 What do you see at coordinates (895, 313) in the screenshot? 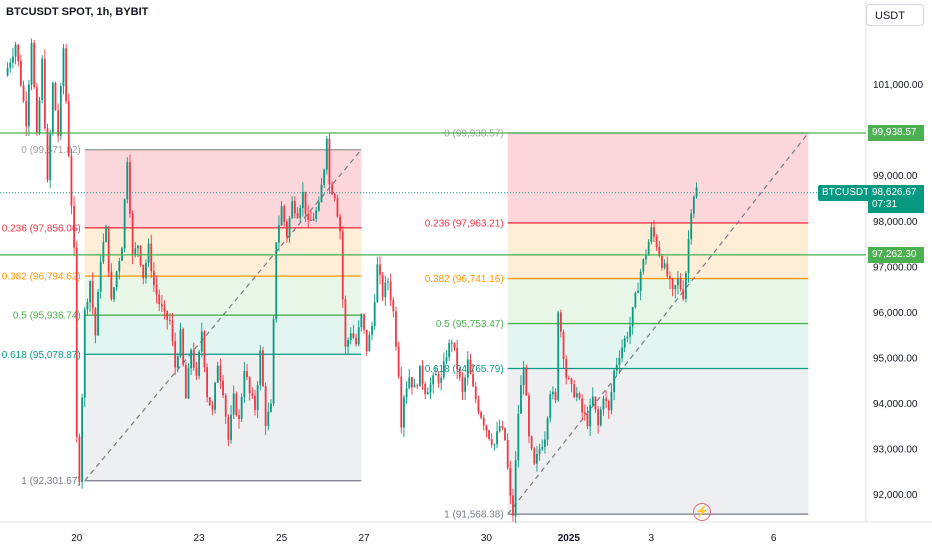
I see `y-tick-label: 96,000.00` at bounding box center [895, 313].